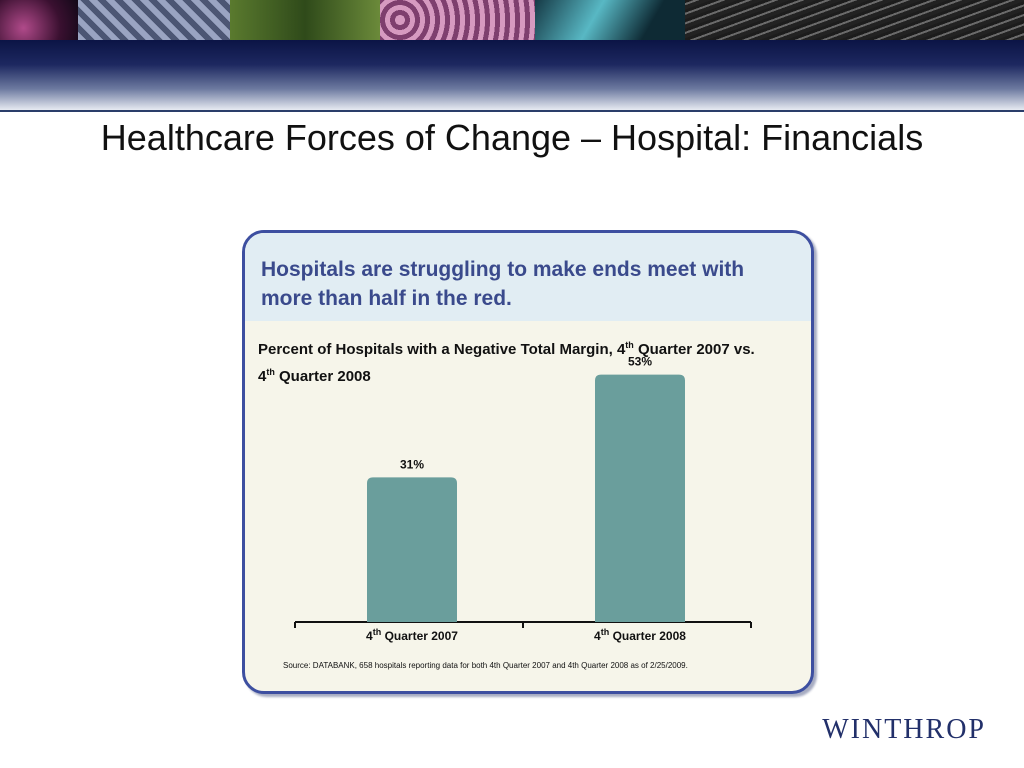 The height and width of the screenshot is (768, 1024). I want to click on header-image-strip, so click(512, 20).